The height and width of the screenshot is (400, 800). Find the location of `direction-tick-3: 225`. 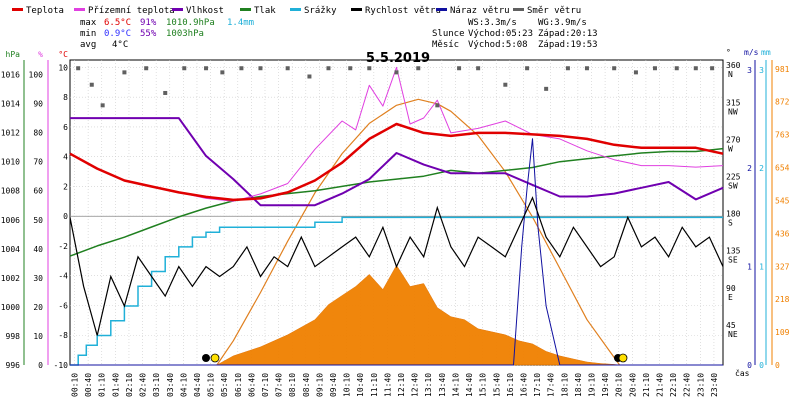

direction-tick-3: 225 is located at coordinates (733, 177).